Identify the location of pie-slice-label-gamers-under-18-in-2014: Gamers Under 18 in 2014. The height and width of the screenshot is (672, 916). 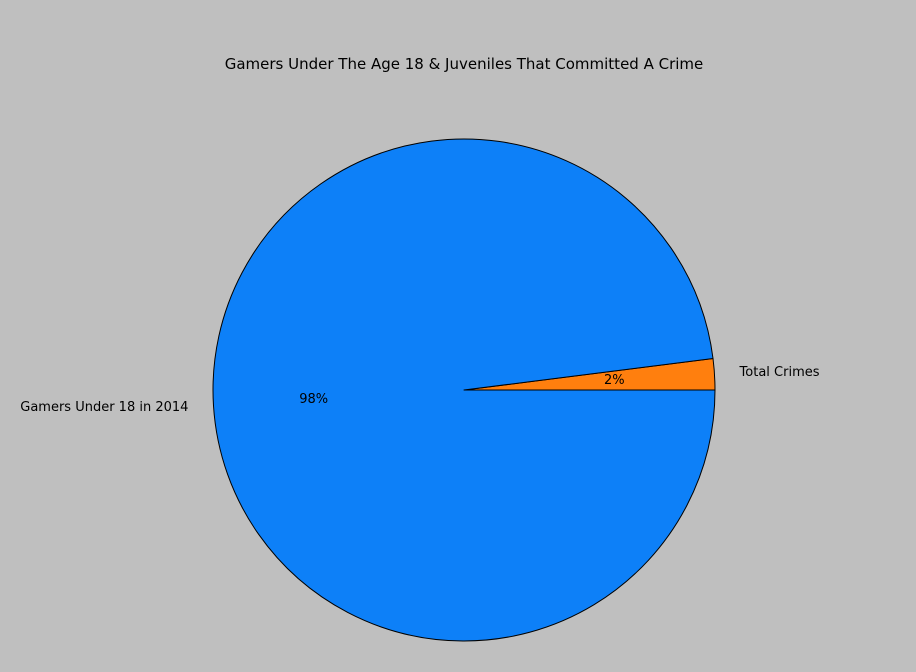
(104, 407).